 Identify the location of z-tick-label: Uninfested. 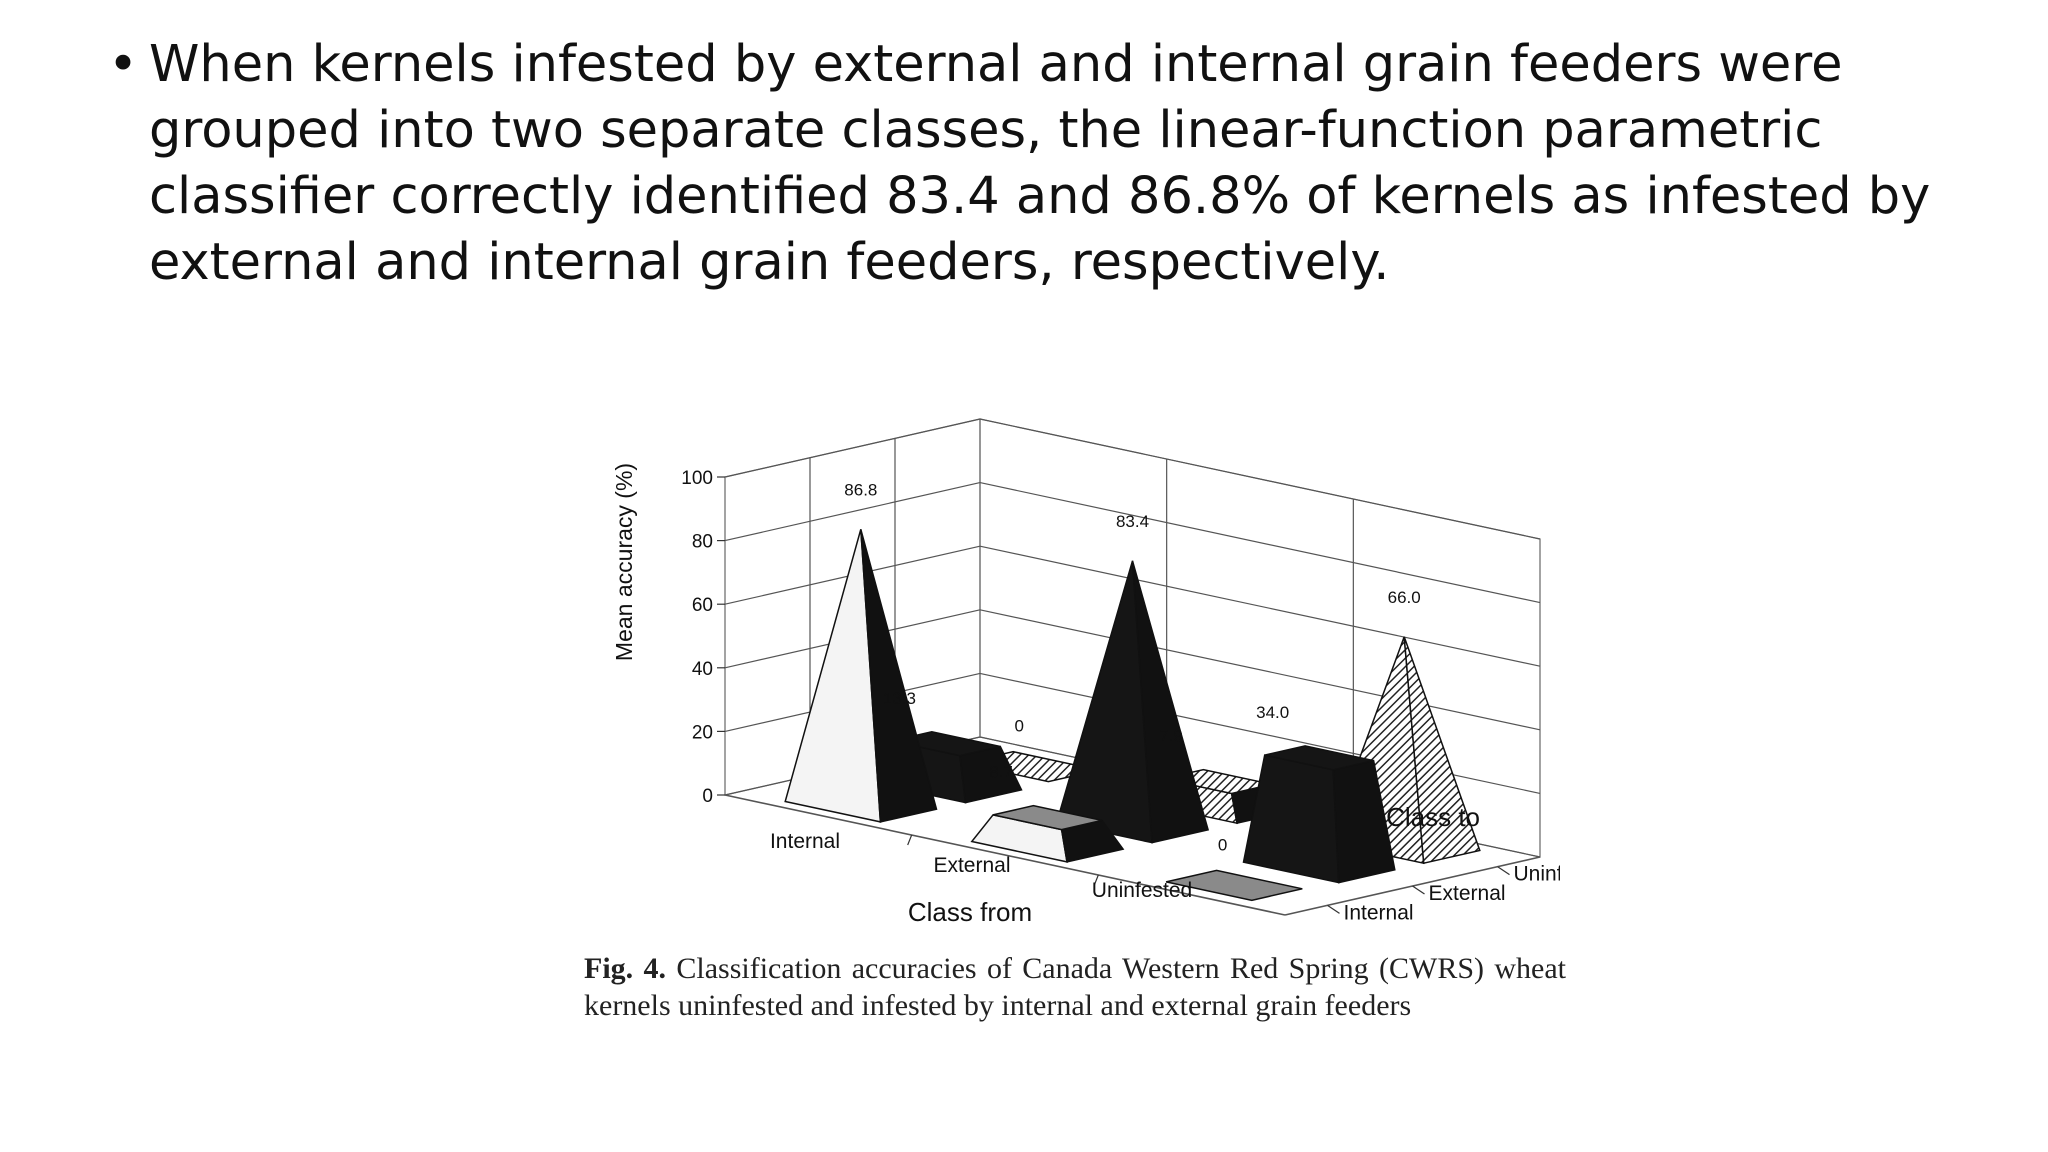
(1537, 874).